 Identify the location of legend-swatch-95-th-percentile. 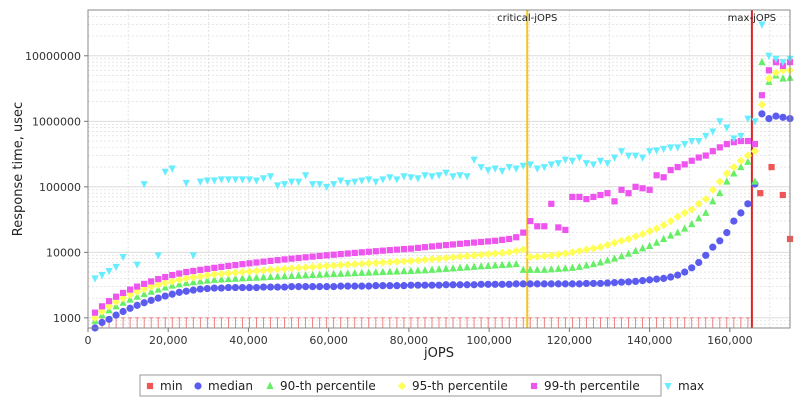
(402, 386).